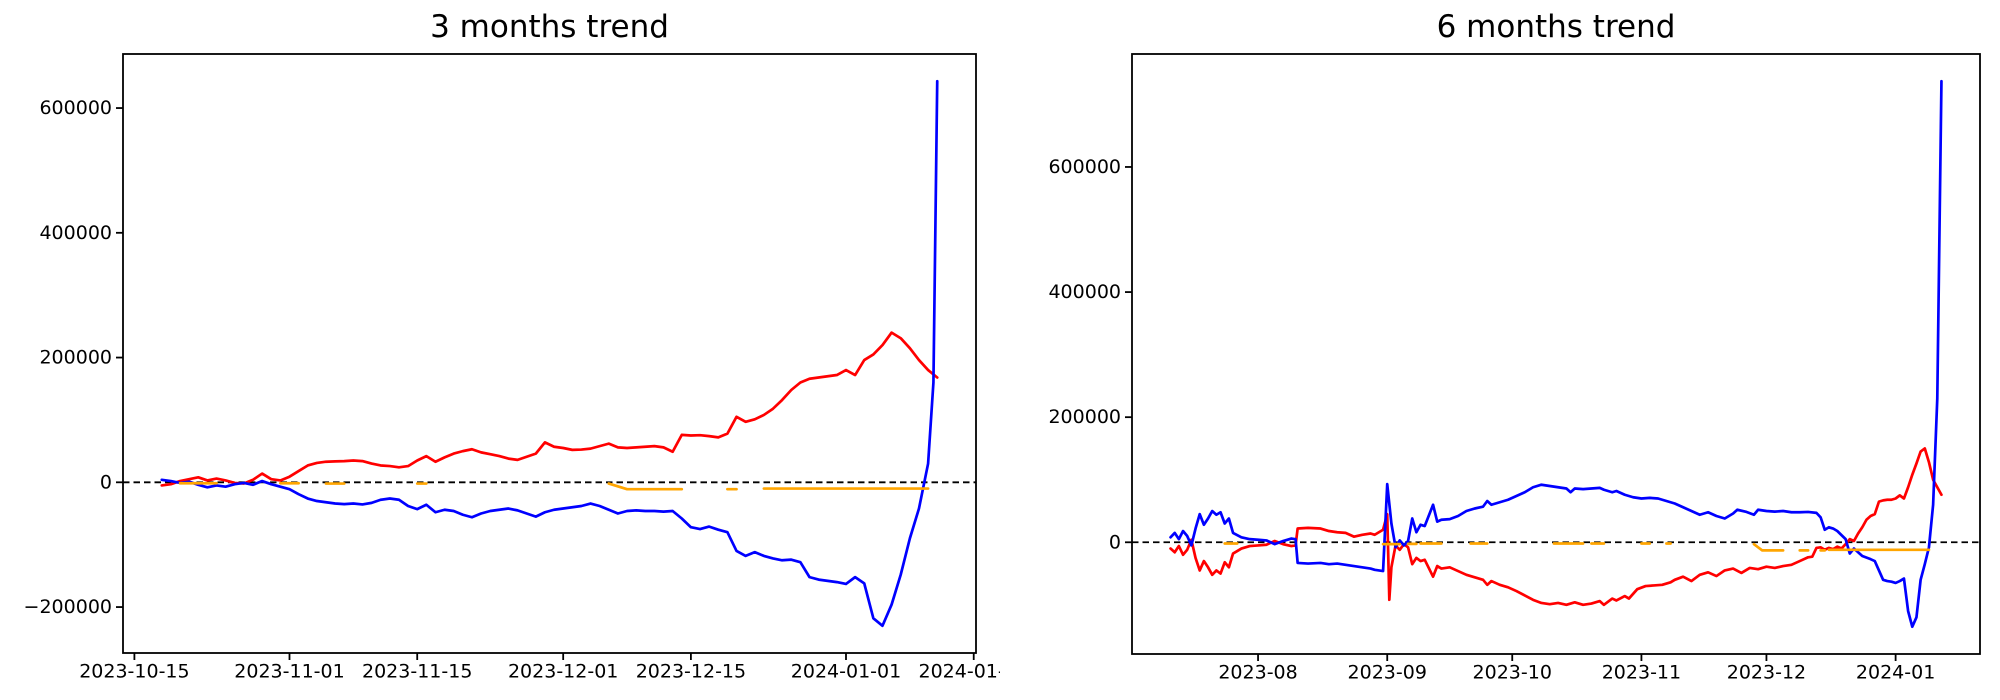  I want to click on x-axis-tick-label: 2023-12-15, so click(691, 672).